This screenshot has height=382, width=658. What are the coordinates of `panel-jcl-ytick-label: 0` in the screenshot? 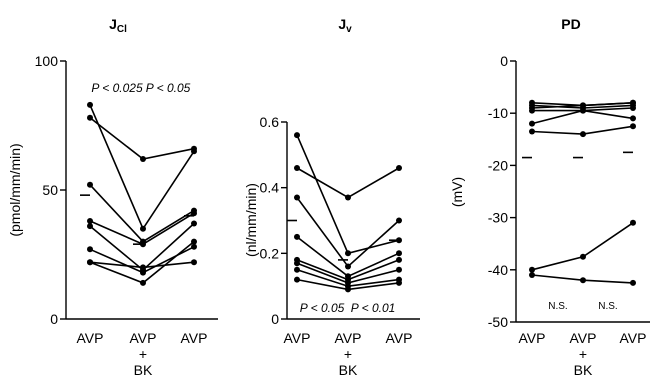 It's located at (54, 319).